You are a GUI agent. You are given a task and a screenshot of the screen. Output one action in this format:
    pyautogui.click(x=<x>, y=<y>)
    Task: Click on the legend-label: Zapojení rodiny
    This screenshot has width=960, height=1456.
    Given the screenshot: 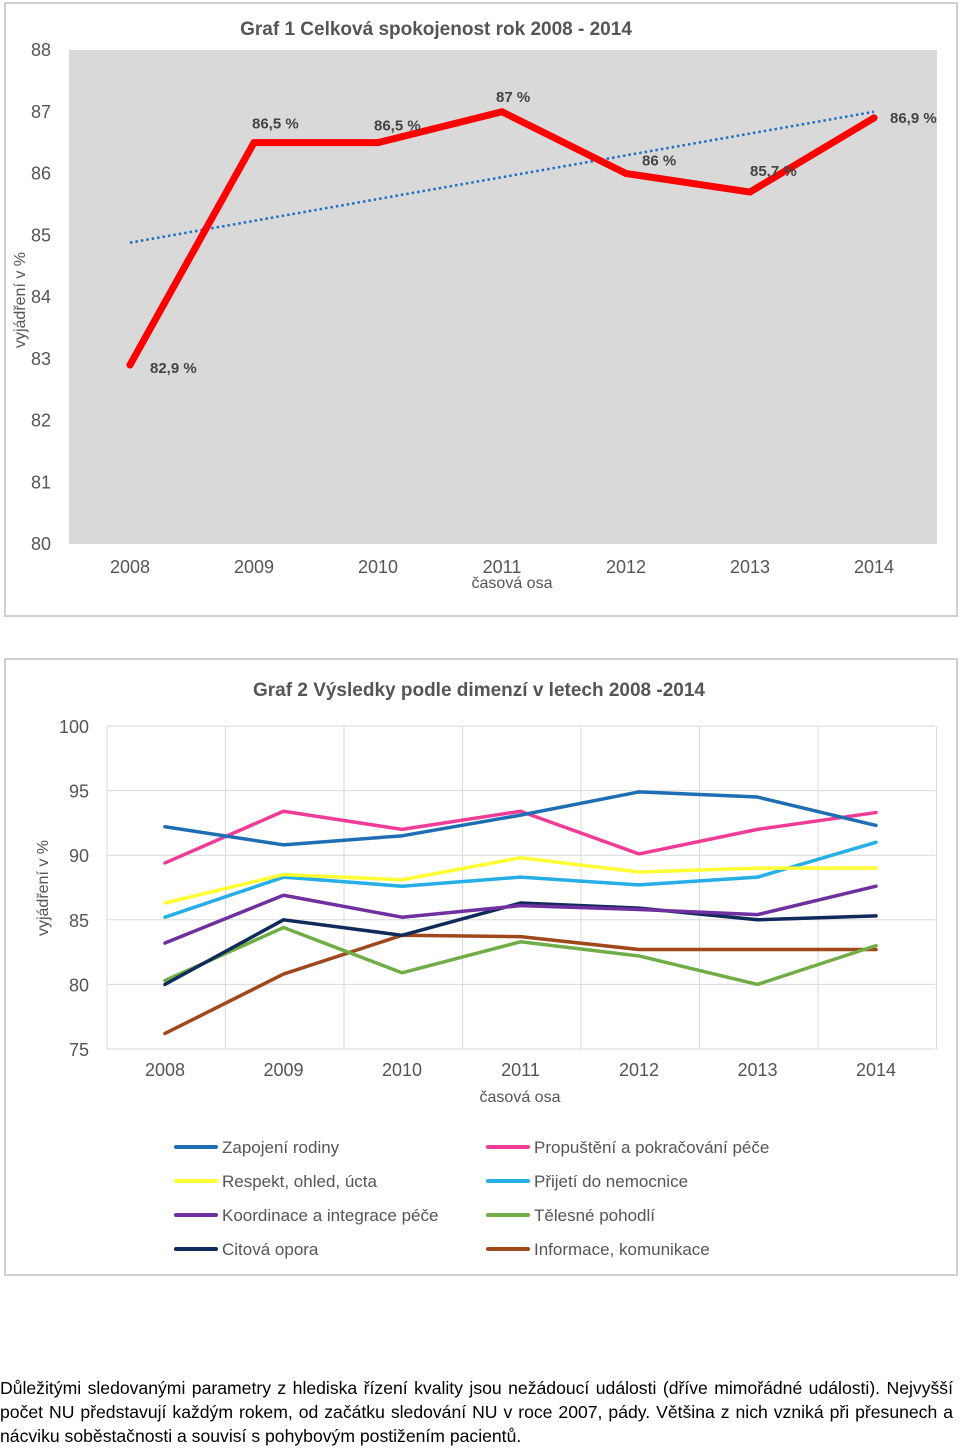 What is the action you would take?
    pyautogui.click(x=281, y=1147)
    